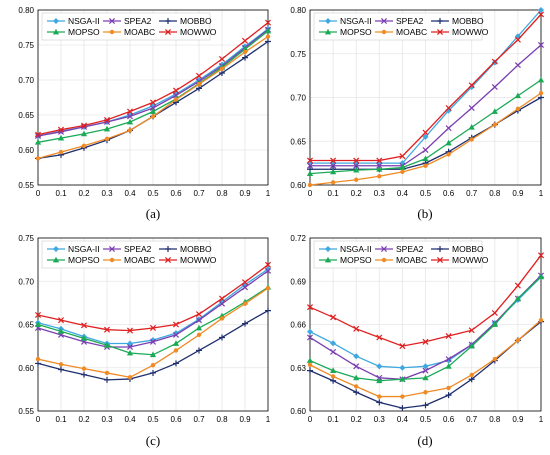 The image size is (550, 455). I want to click on x-tick-label: 0, so click(38, 419).